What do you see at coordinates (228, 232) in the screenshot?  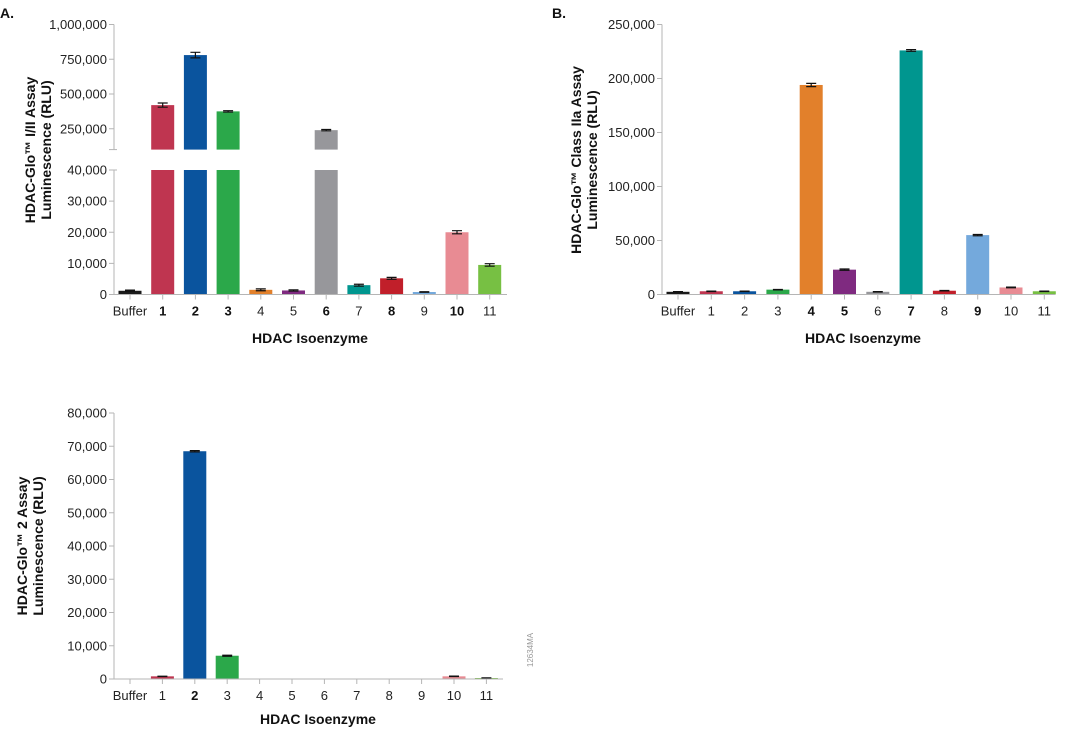 I see `bar-3-lower` at bounding box center [228, 232].